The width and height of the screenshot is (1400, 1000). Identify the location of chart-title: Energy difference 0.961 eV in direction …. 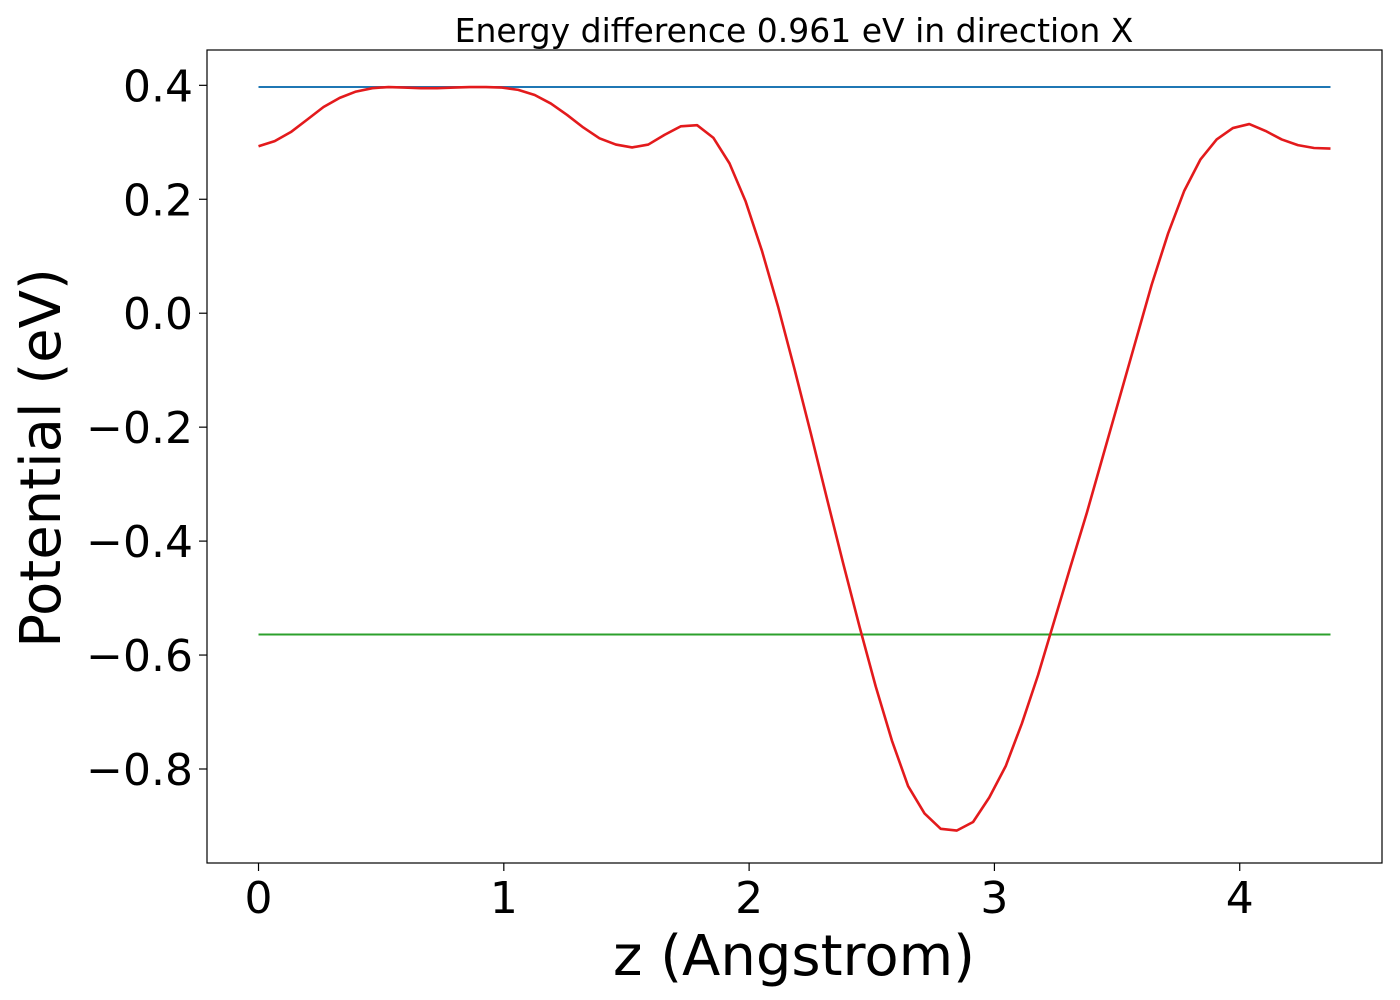
(794, 30).